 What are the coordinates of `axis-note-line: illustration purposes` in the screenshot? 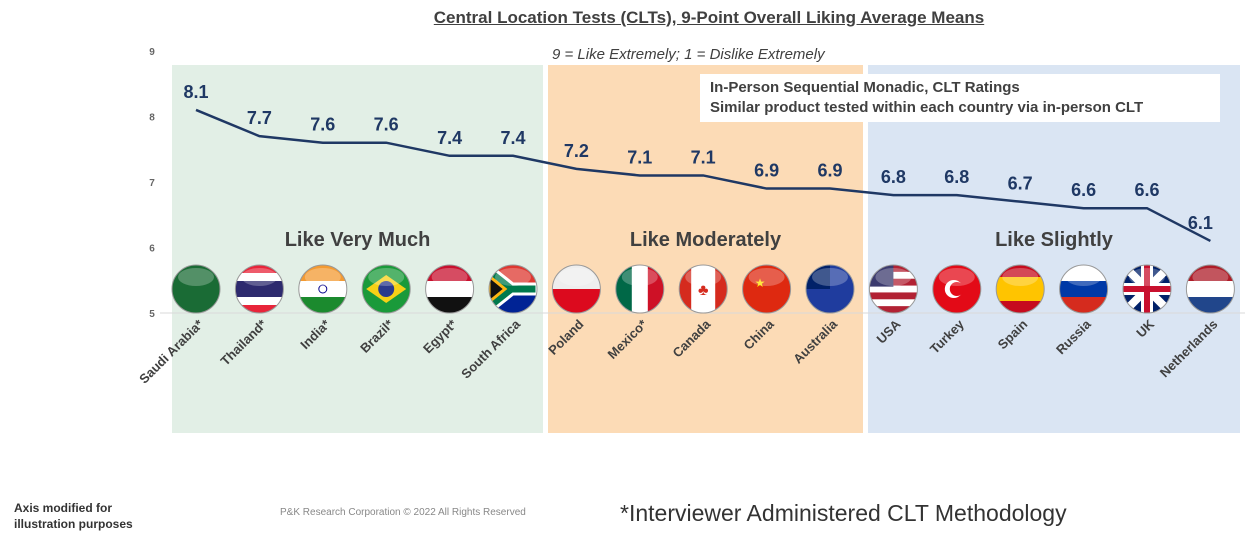 It's located at (73, 524).